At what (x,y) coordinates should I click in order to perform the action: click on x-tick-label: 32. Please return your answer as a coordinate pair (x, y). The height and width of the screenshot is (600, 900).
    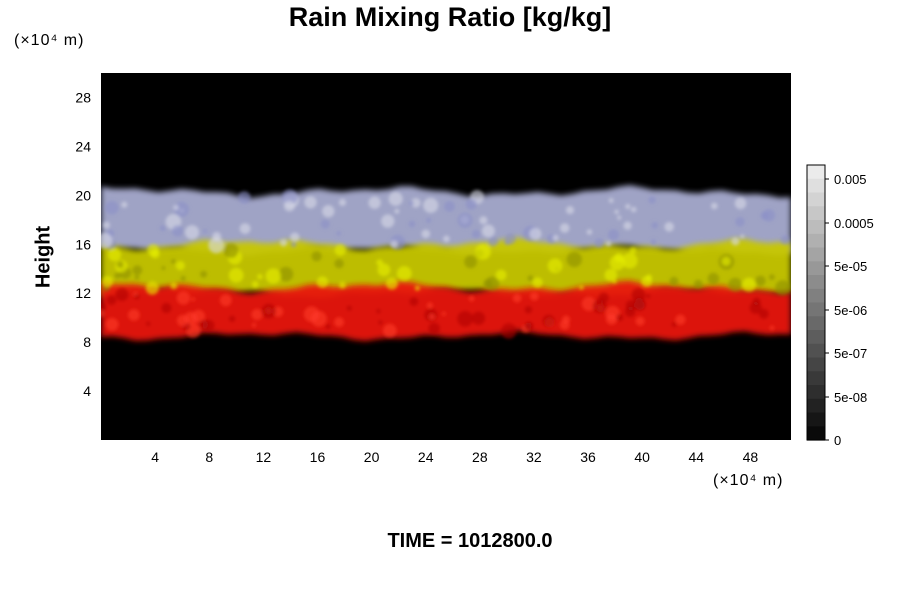
    Looking at the image, I should click on (534, 457).